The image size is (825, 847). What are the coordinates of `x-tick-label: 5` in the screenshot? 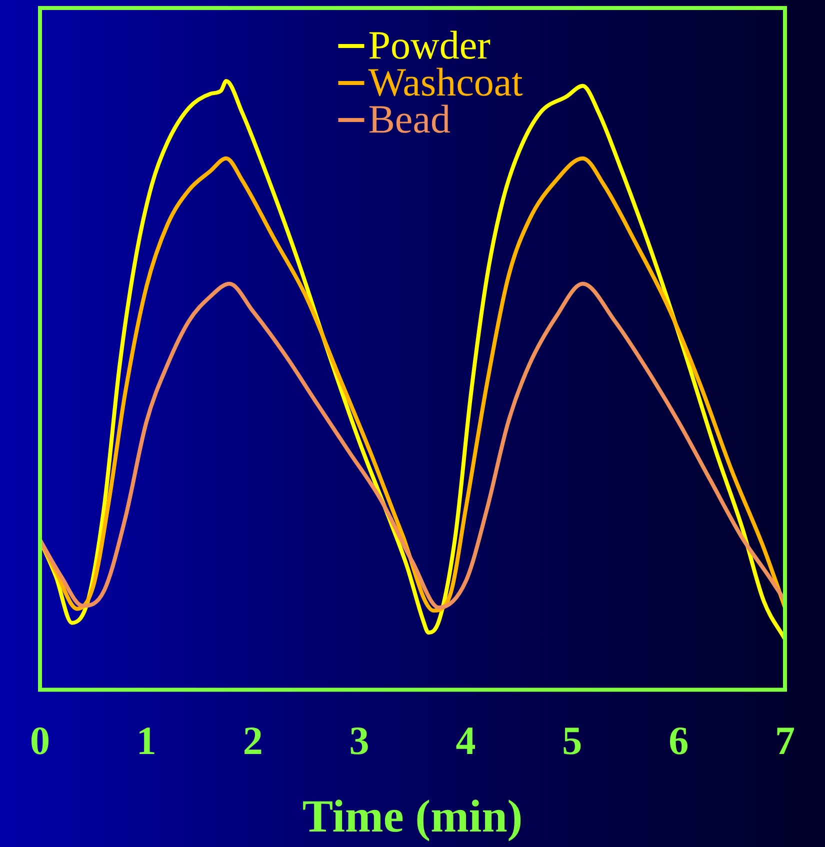 It's located at (572, 741).